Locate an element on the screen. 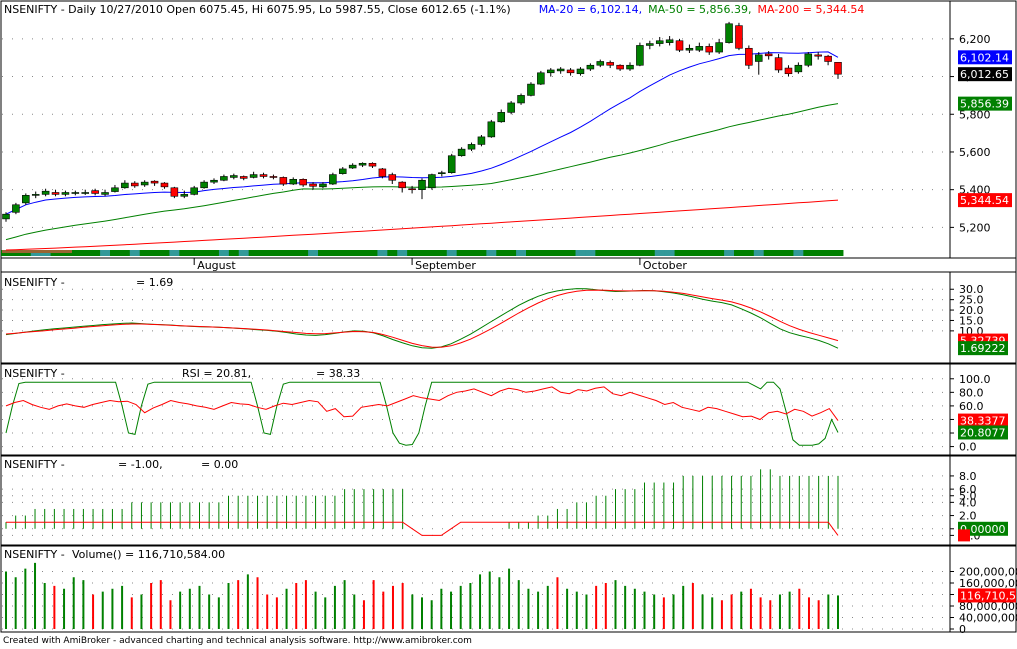 The image size is (1017, 649). date-label-1: September is located at coordinates (445, 265).